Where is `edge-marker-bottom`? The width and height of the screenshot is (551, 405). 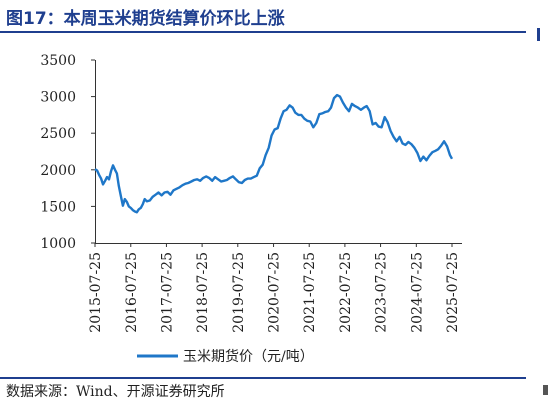 edge-marker-bottom is located at coordinates (545, 390).